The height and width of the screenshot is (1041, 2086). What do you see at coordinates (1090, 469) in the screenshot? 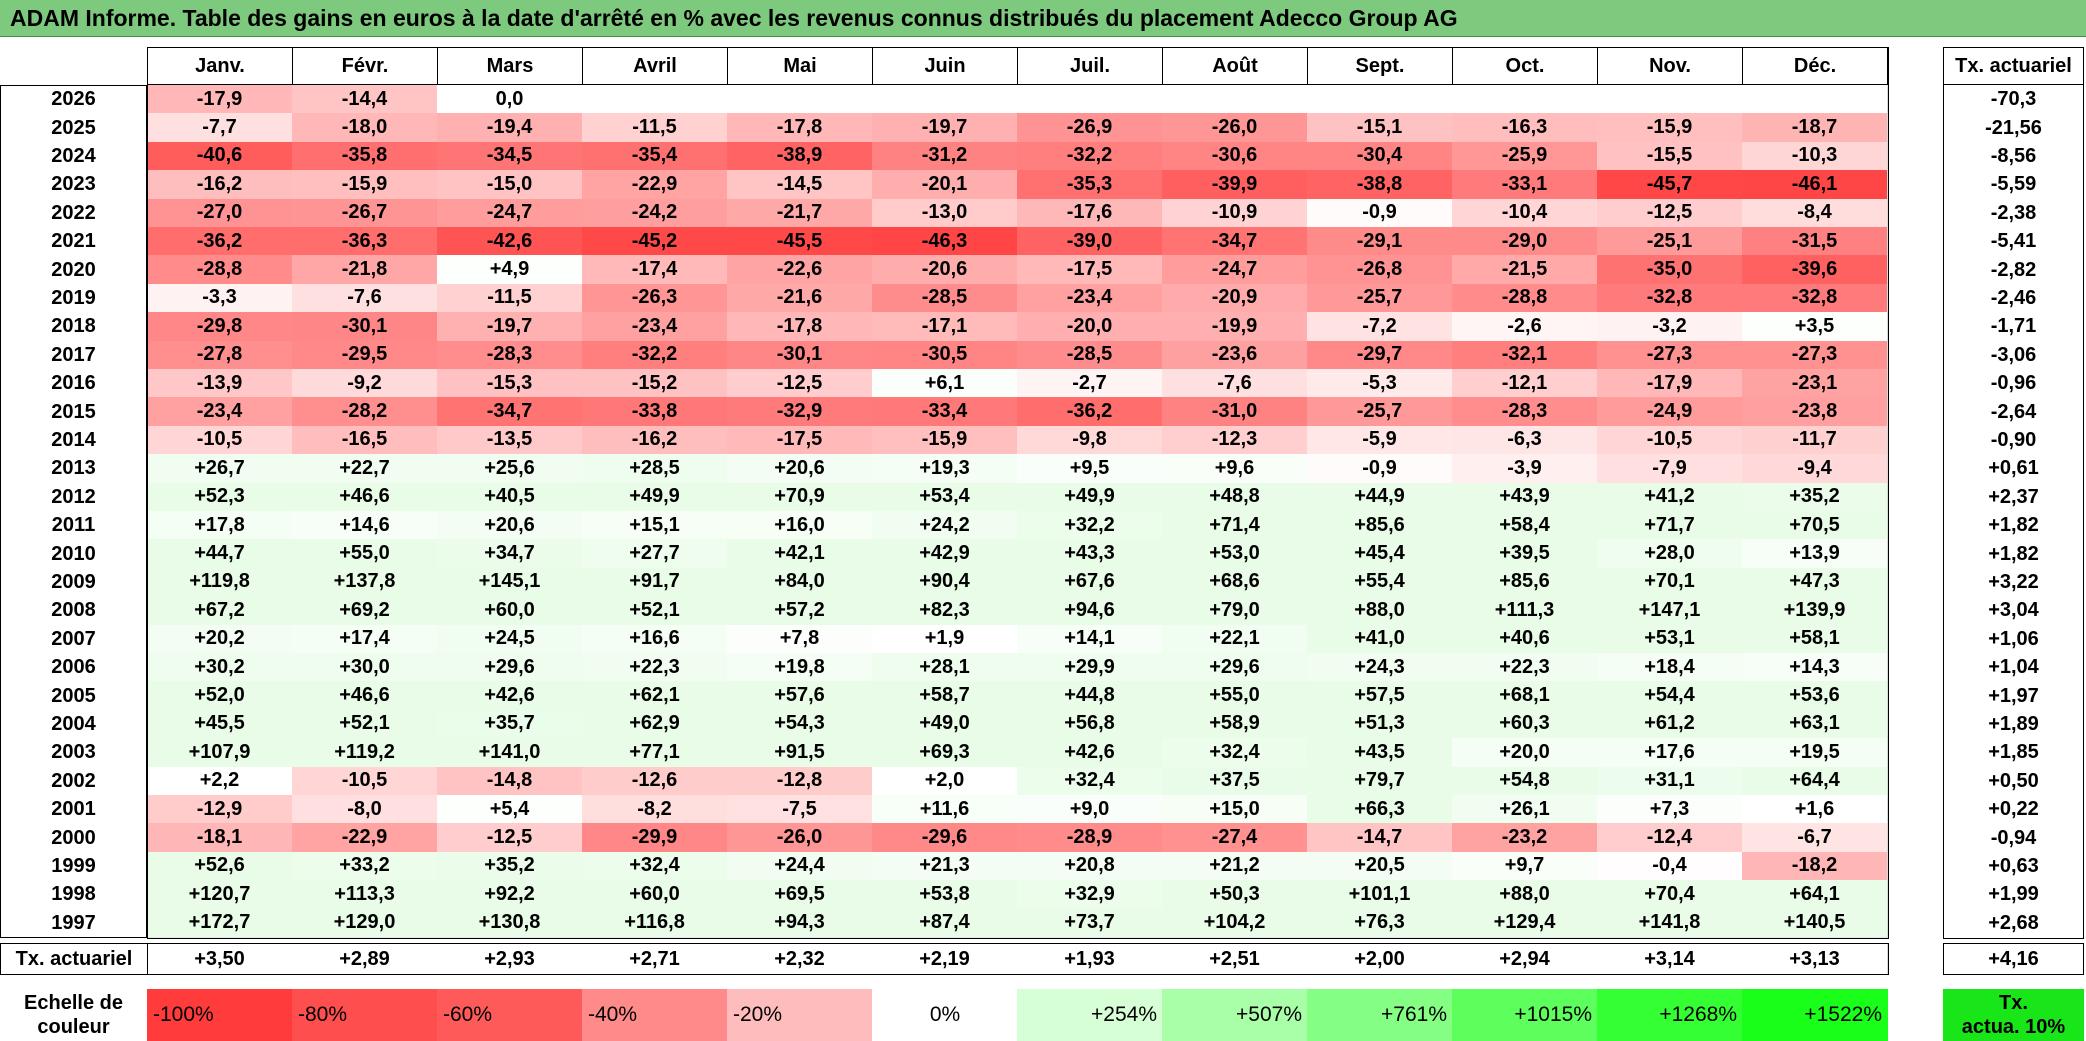
I see `table-cell: +9,5` at bounding box center [1090, 469].